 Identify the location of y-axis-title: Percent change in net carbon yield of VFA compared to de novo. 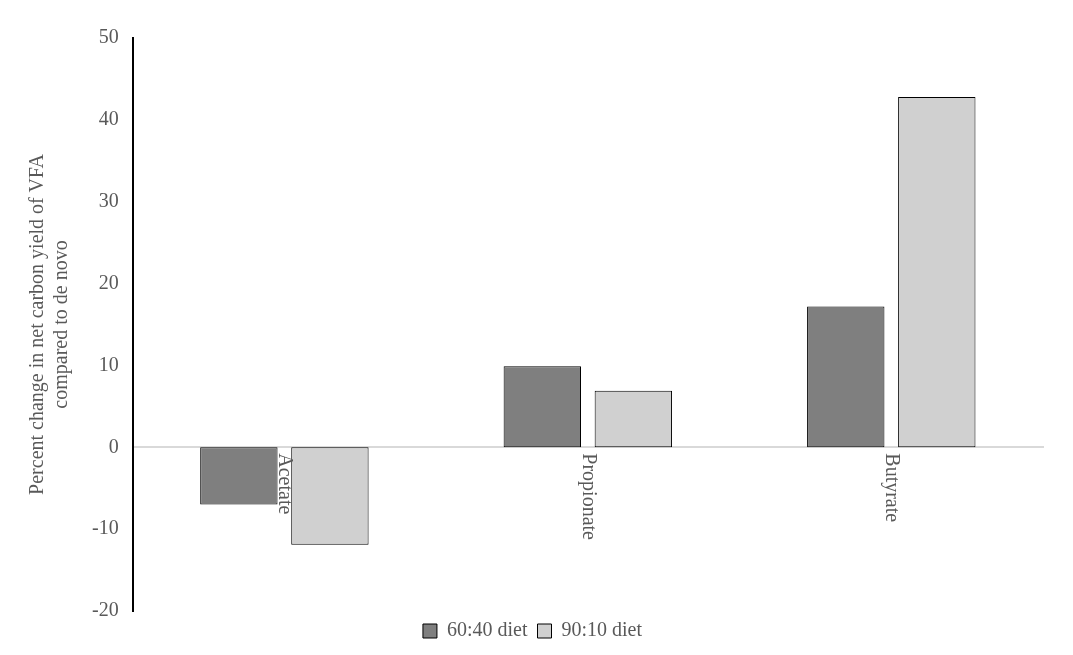
(49, 324).